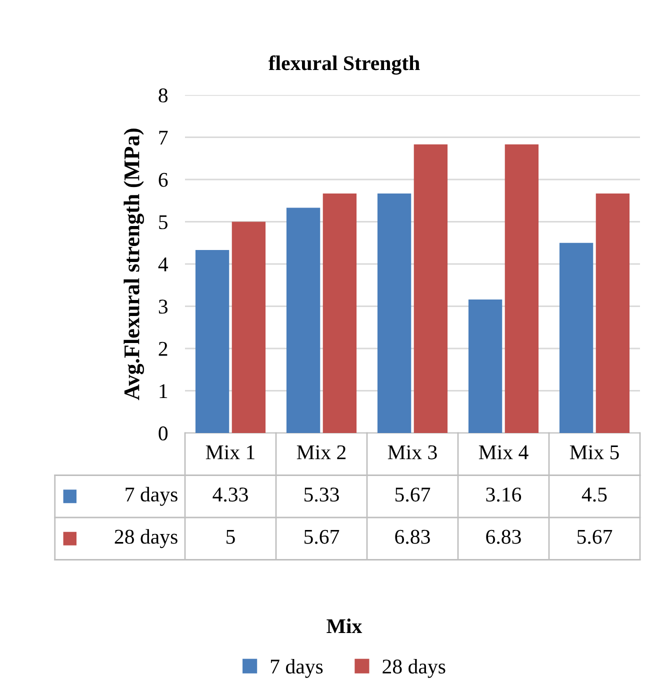 Image resolution: width=662 pixels, height=695 pixels. What do you see at coordinates (503, 452) in the screenshot?
I see `x-tick-label: Mix 4` at bounding box center [503, 452].